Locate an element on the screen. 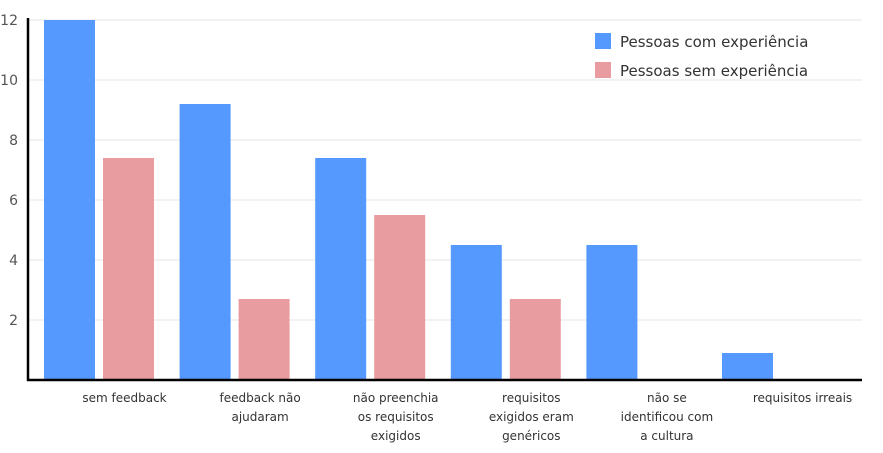 Image resolution: width=883 pixels, height=453 pixels. x-category-label: não se identificou com a cultura is located at coordinates (667, 417).